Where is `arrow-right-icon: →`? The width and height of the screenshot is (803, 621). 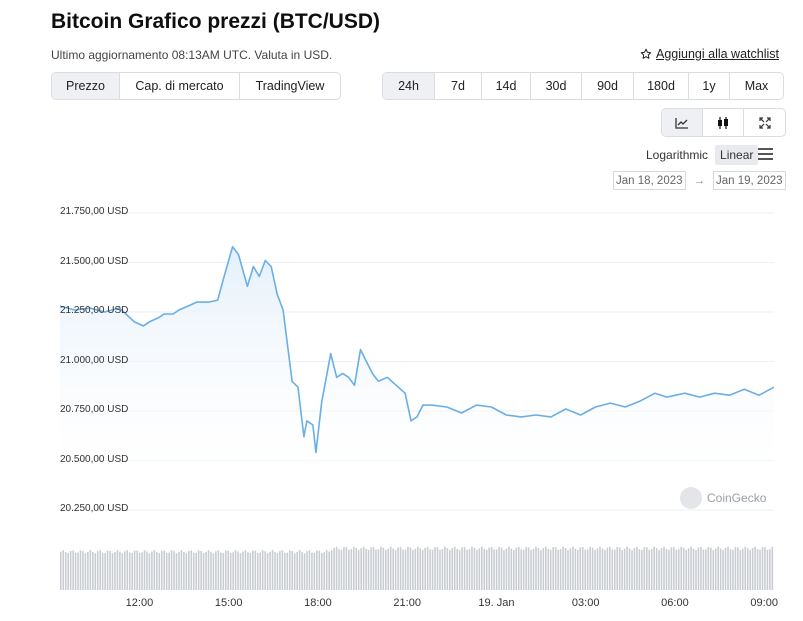 arrow-right-icon: → is located at coordinates (699, 180).